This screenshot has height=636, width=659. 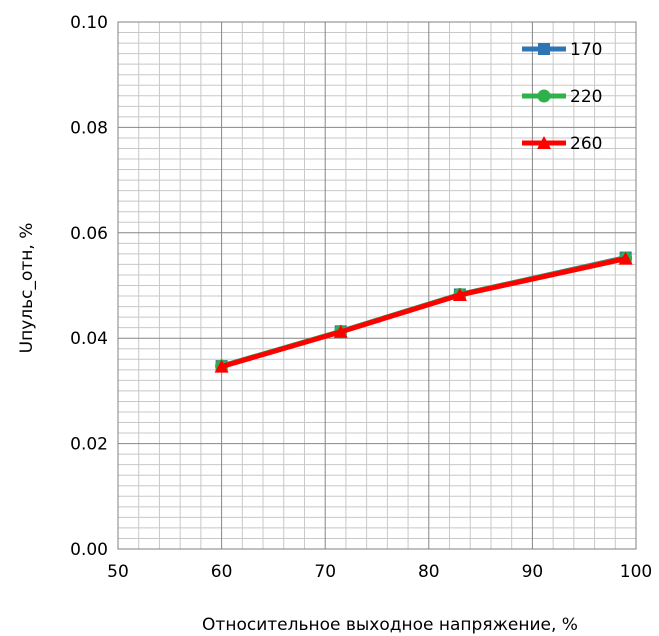 What do you see at coordinates (586, 144) in the screenshot?
I see `legend-label: 260` at bounding box center [586, 144].